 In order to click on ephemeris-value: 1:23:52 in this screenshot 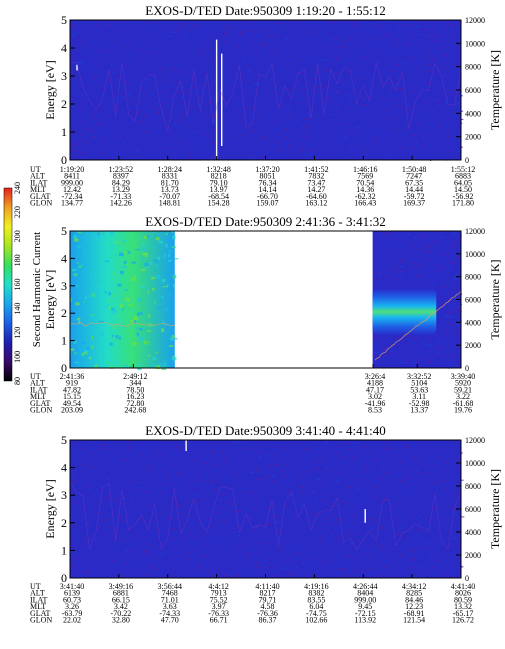, I will do `click(121, 169)`.